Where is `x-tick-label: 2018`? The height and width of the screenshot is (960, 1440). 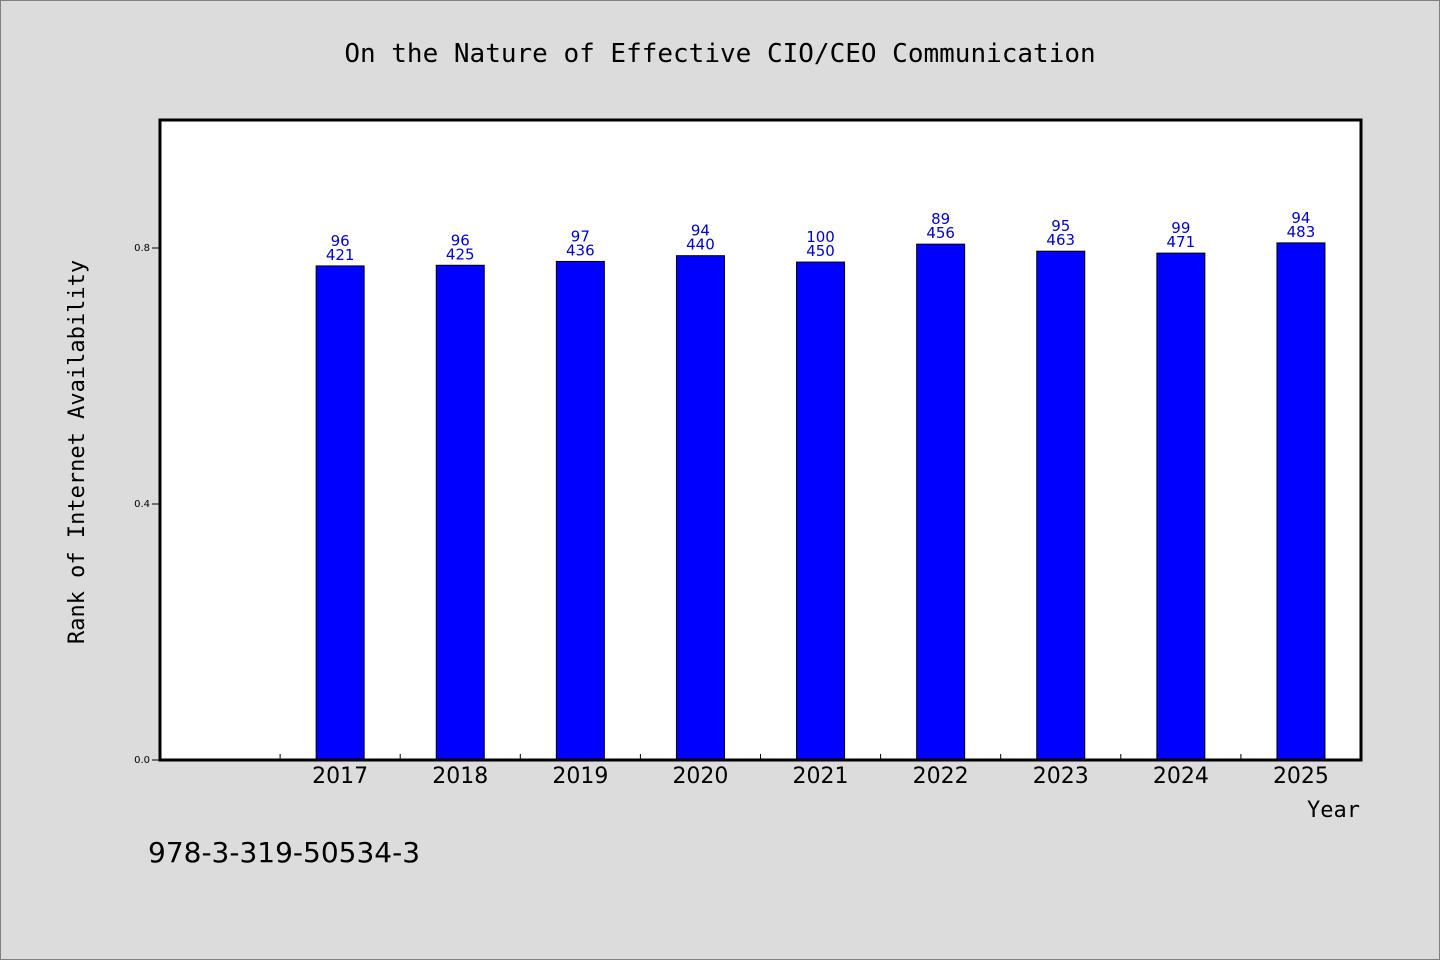
x-tick-label: 2018 is located at coordinates (460, 776).